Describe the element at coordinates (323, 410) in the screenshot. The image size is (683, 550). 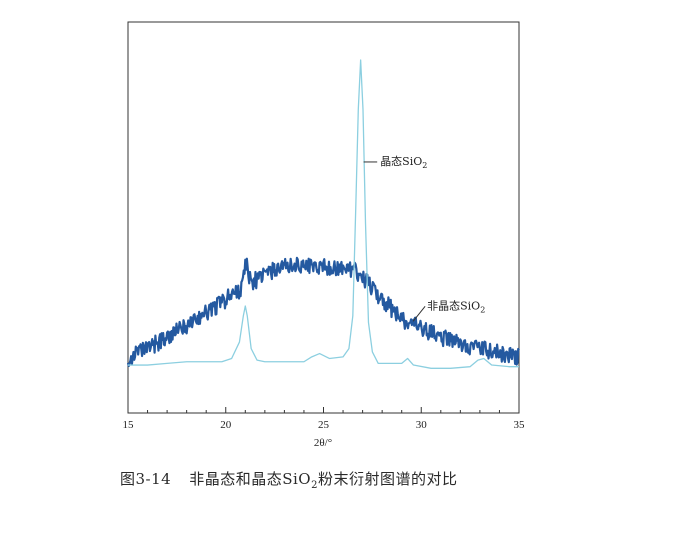
I see `x-axis-ticks` at that location.